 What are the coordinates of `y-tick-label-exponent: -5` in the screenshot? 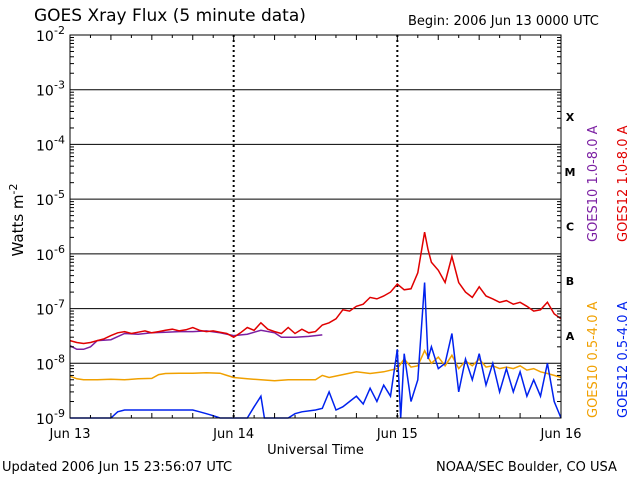 It's located at (59, 194).